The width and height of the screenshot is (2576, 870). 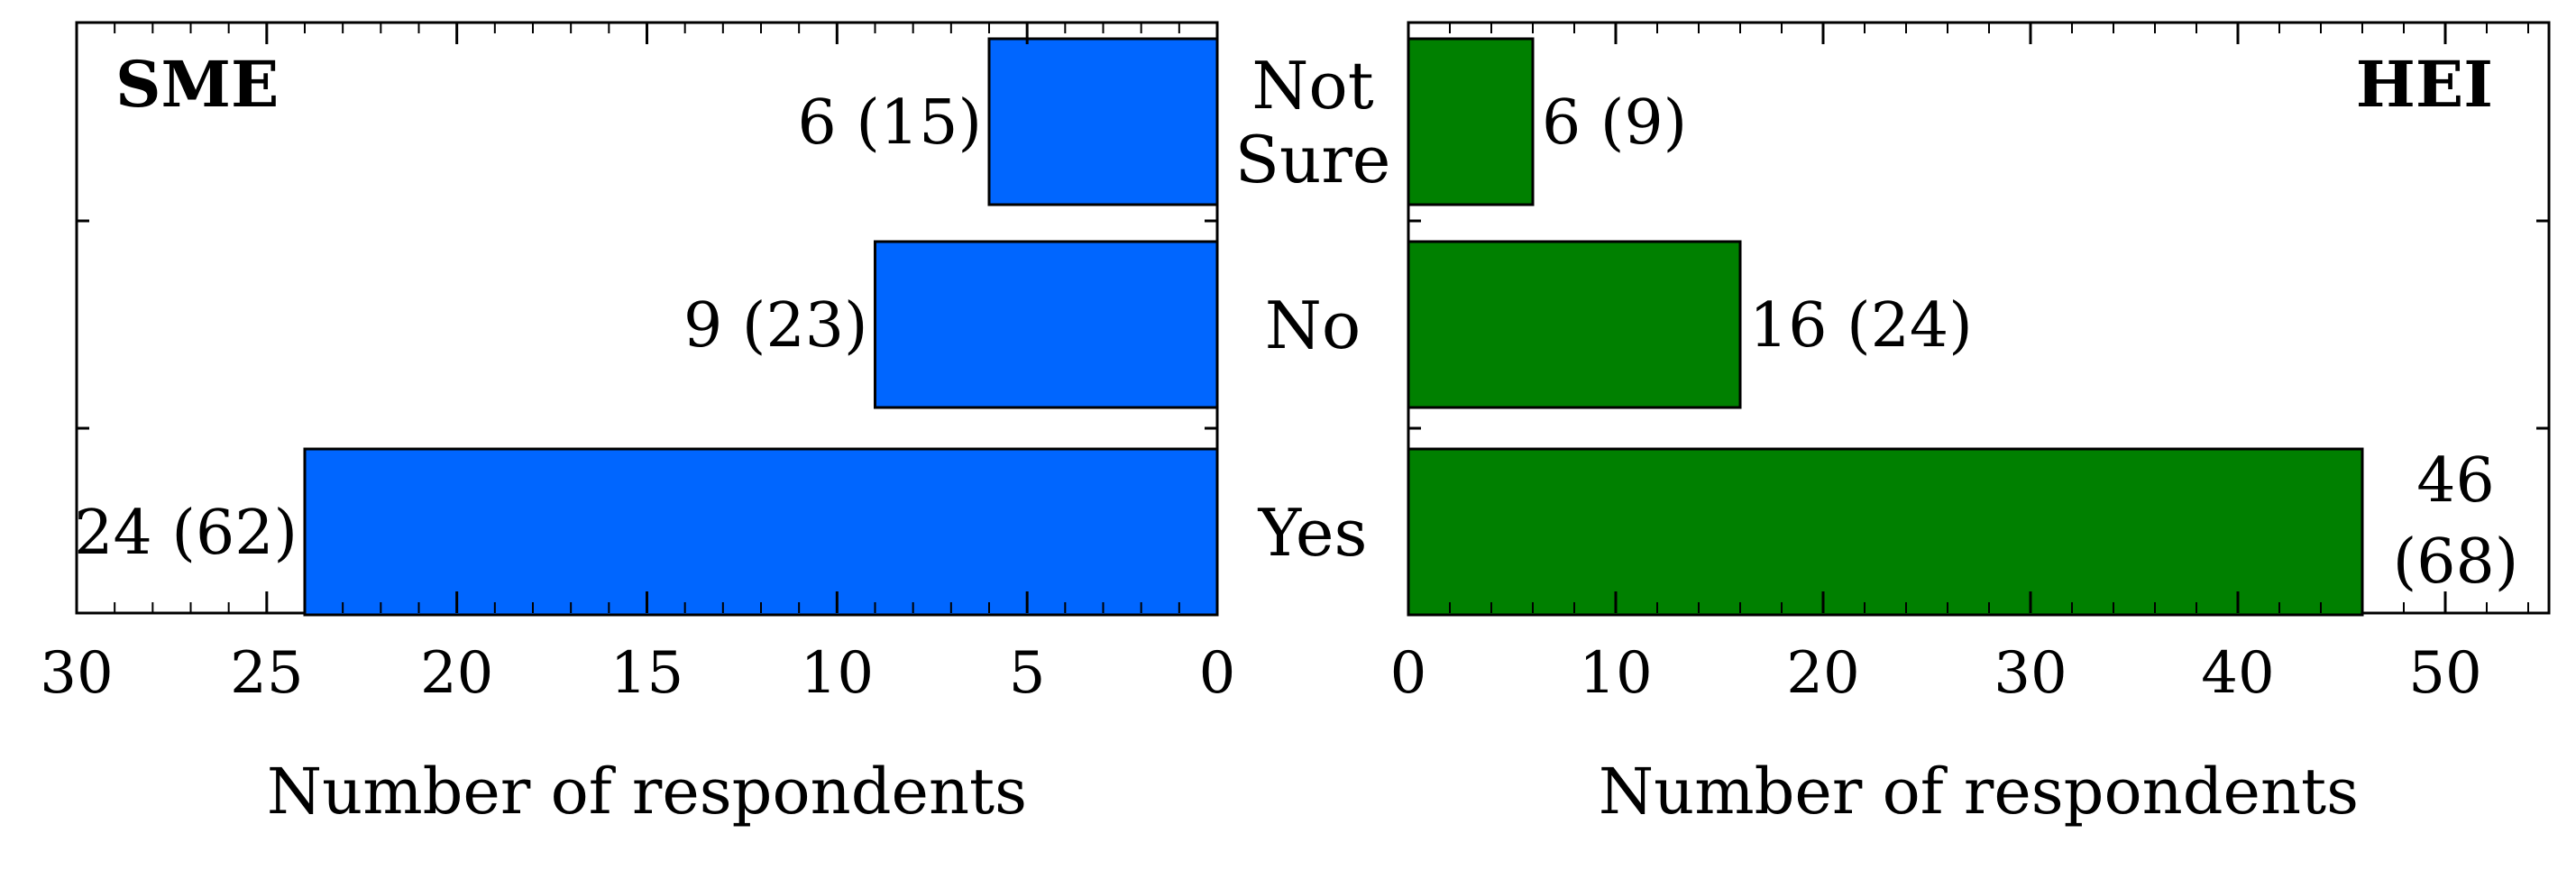 What do you see at coordinates (1313, 159) in the screenshot?
I see `category-label-0-1: Sure` at bounding box center [1313, 159].